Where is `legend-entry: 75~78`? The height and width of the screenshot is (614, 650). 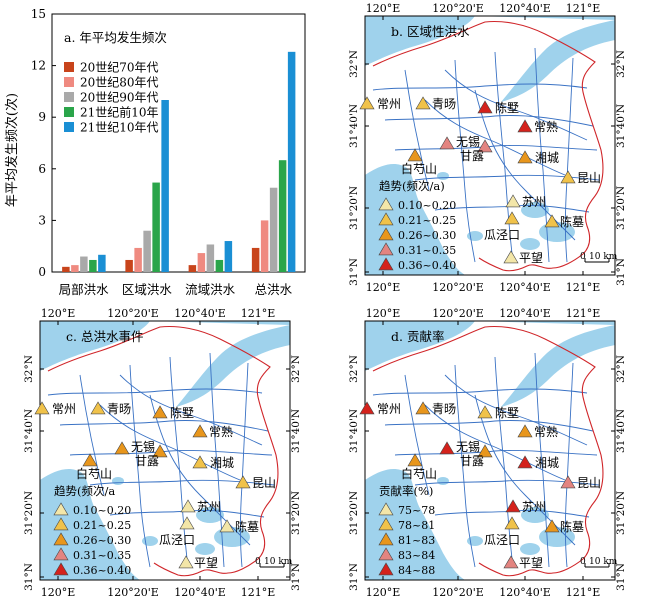 legend-entry: 75~78 is located at coordinates (416, 510).